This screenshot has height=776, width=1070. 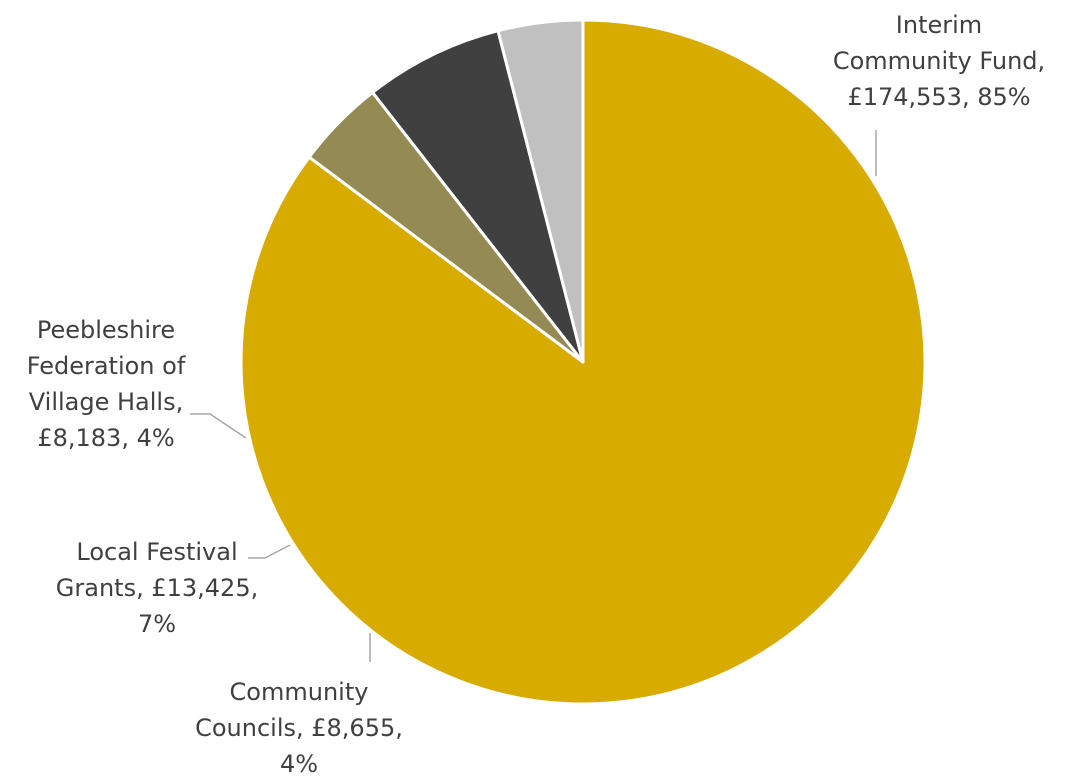 I want to click on data-label-line: 7%, so click(x=157, y=624).